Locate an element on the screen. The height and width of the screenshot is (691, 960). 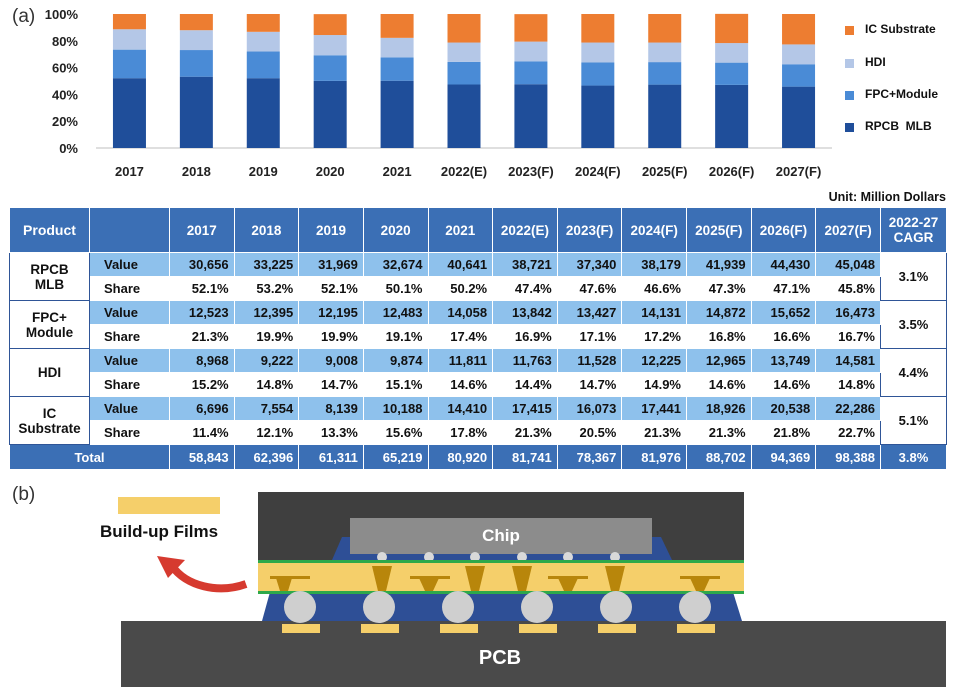
y-tick-label: 80% is located at coordinates (65, 41).